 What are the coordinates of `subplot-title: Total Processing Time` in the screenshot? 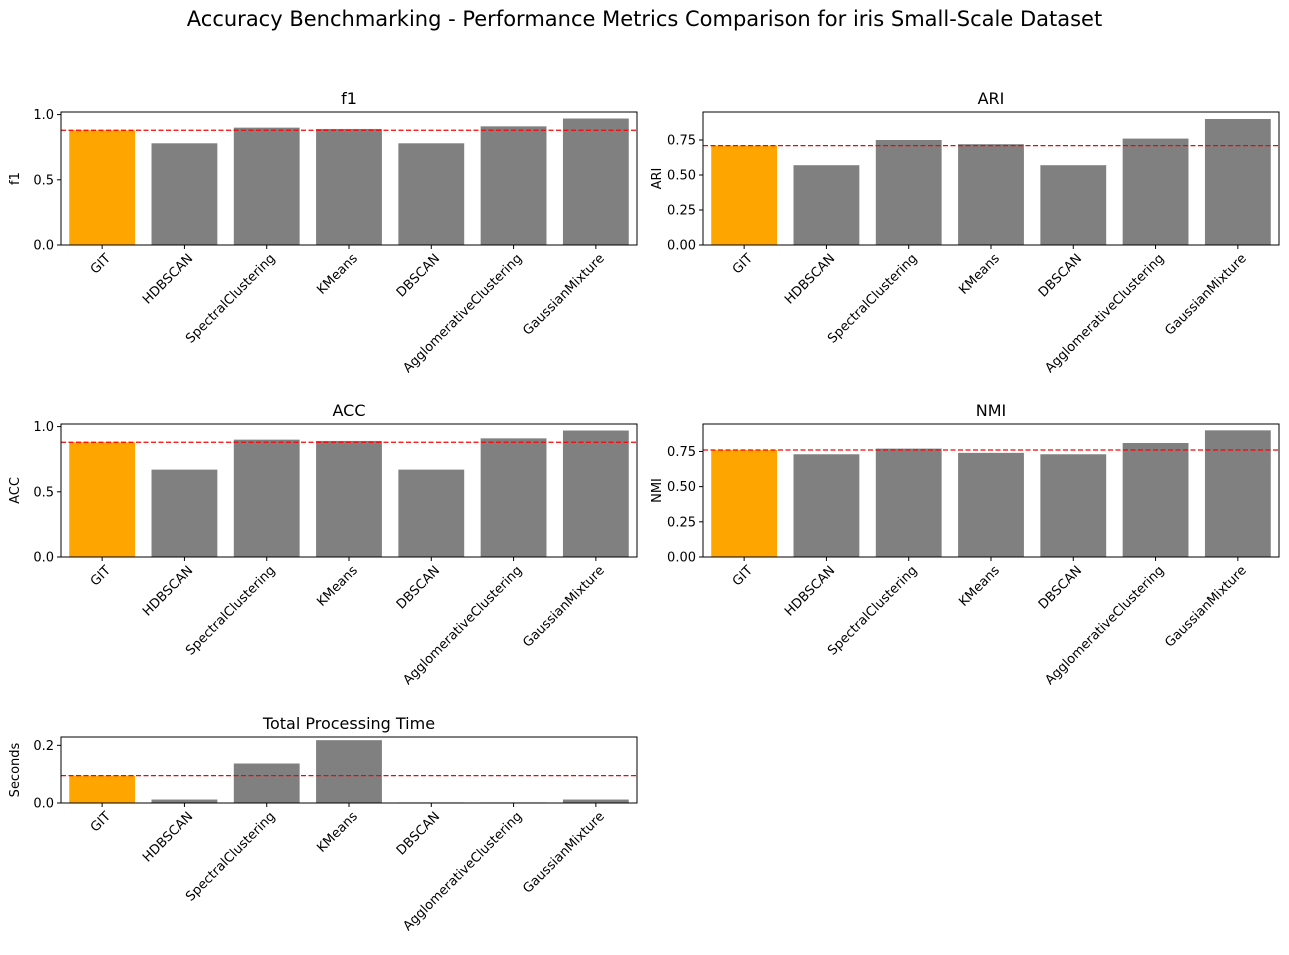 It's located at (348, 723).